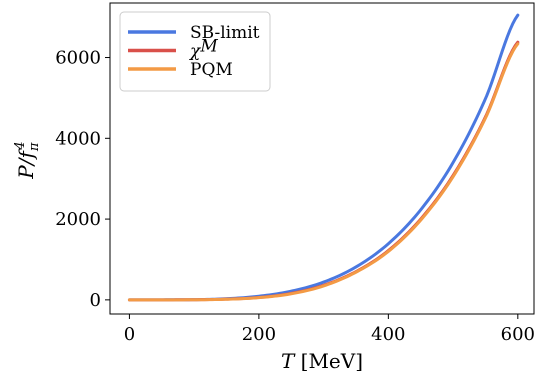 This screenshot has height=383, width=535. I want to click on y-tick-label: 6000, so click(78, 58).